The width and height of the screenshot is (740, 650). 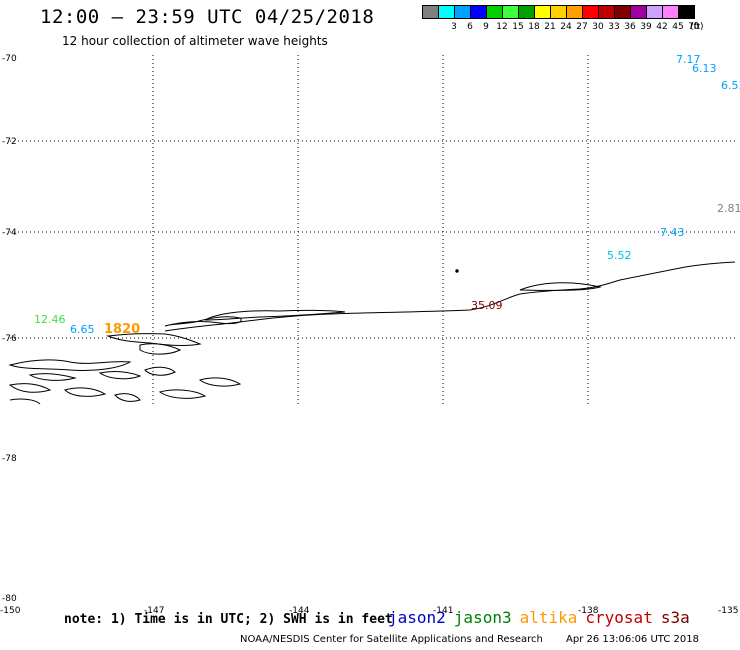 I want to click on obs-value: 6.65, so click(x=82, y=329).